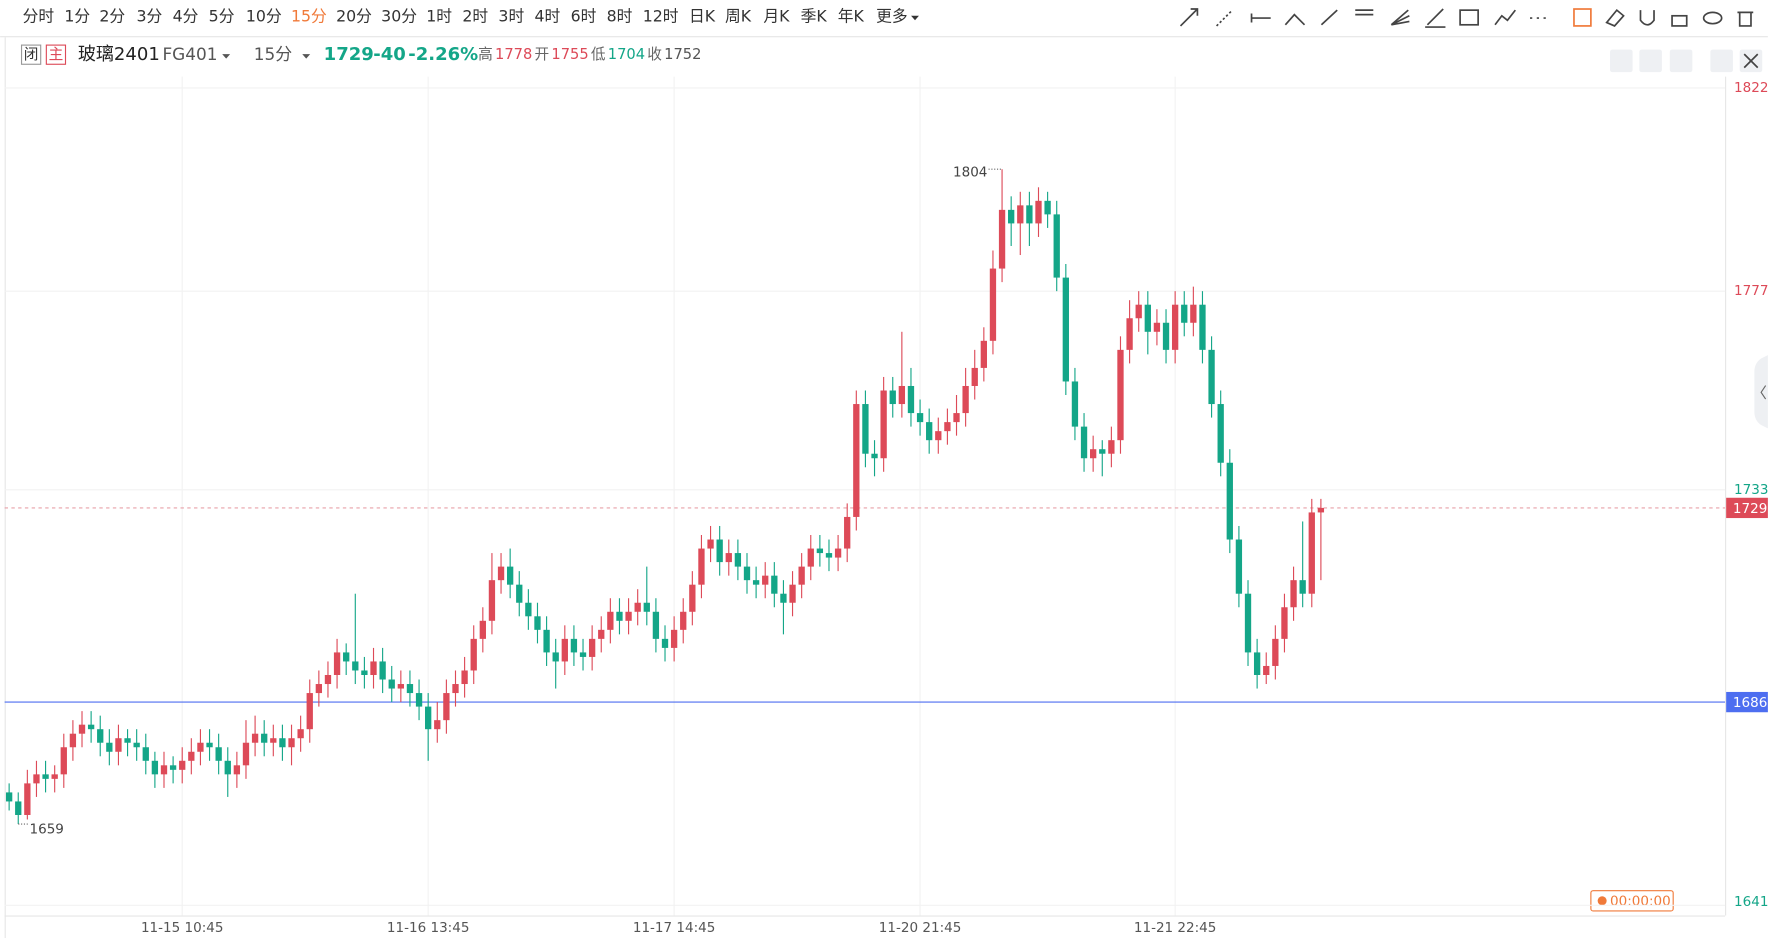 The image size is (1768, 938). What do you see at coordinates (1260, 18) in the screenshot?
I see `tool-hline` at bounding box center [1260, 18].